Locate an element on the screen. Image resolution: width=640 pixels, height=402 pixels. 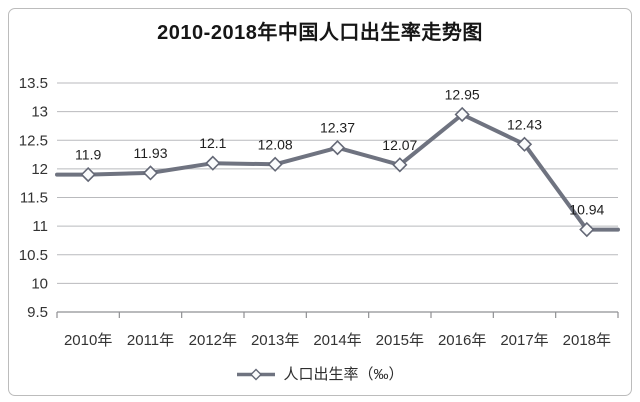
legend-line-diamond-icon is located at coordinates (256, 374).